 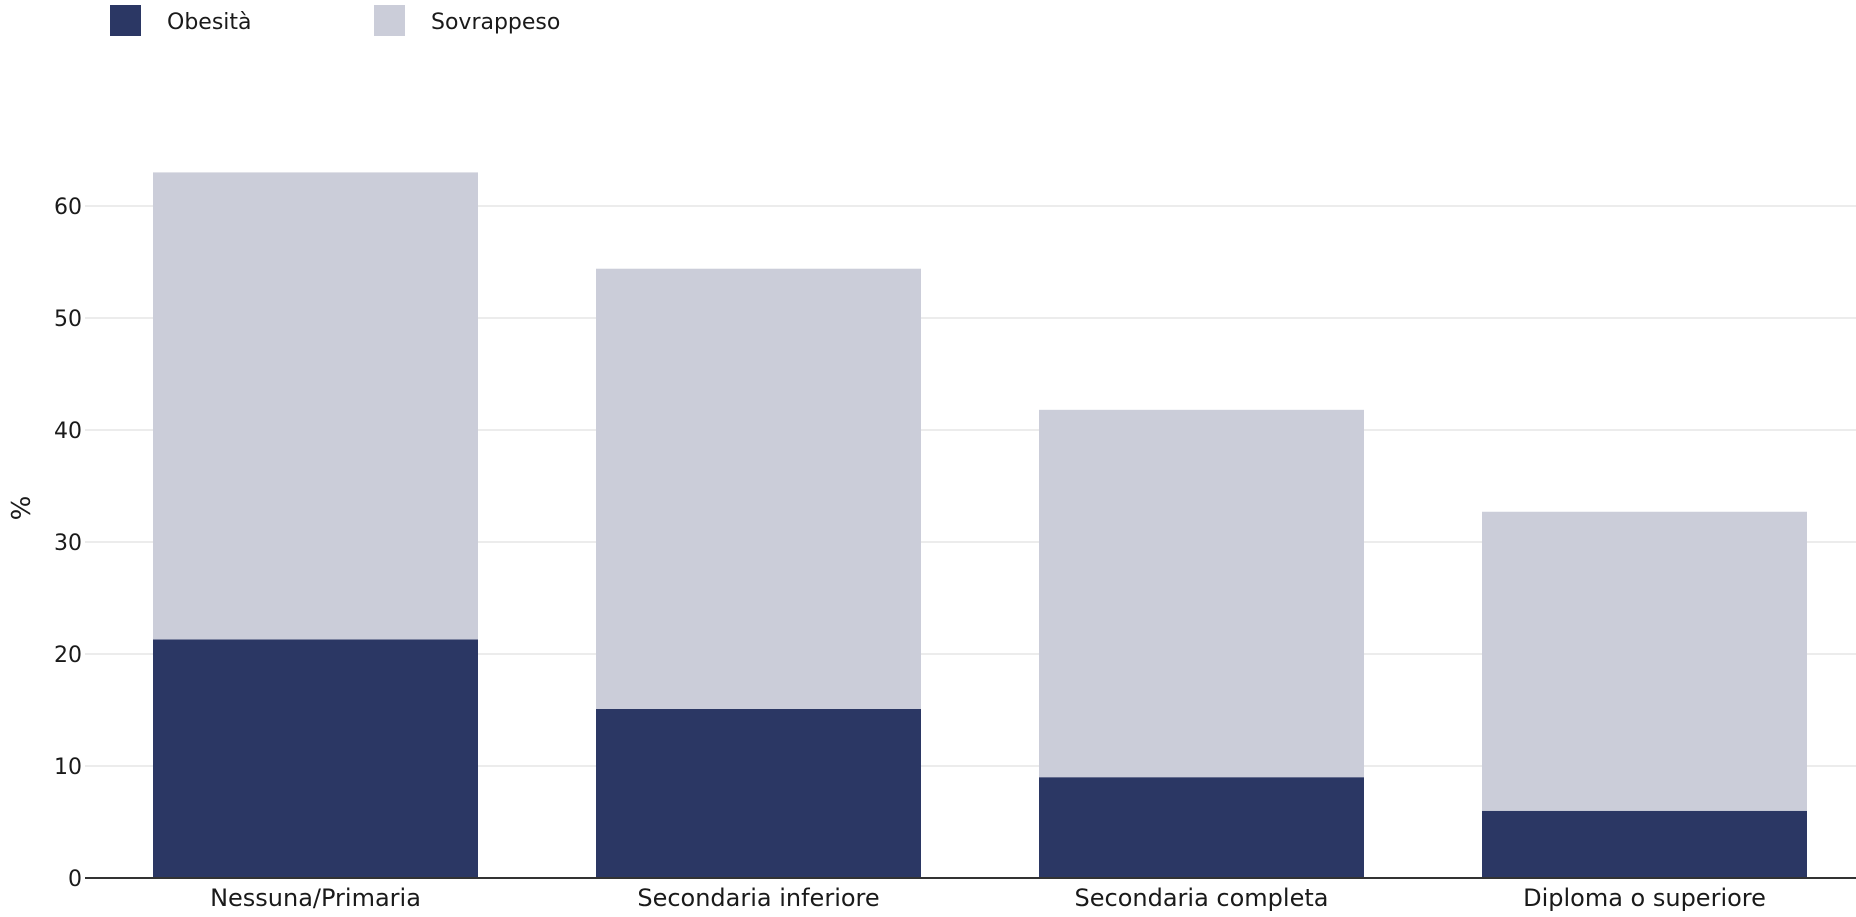 What do you see at coordinates (68, 431) in the screenshot?
I see `y-tick-label: 40` at bounding box center [68, 431].